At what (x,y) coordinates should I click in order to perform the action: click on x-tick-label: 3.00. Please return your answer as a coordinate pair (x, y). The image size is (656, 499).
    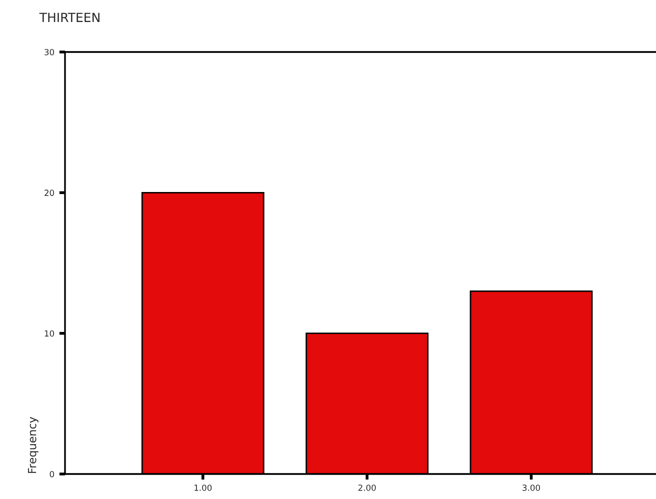
    Looking at the image, I should click on (531, 487).